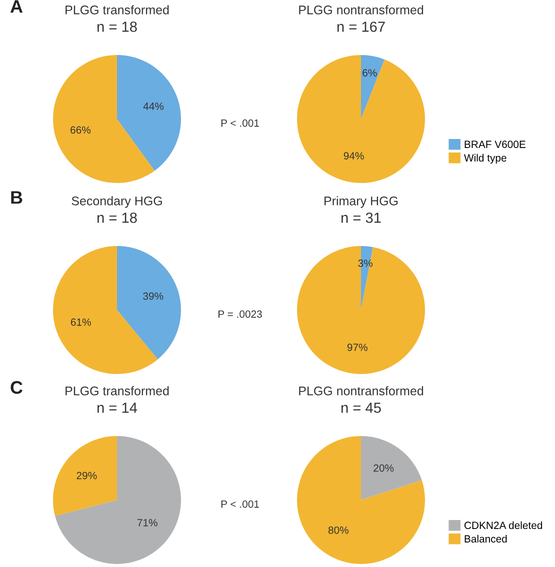 The image size is (555, 567). Describe the element at coordinates (503, 525) in the screenshot. I see `legend-label: CDKN2A deleted` at that location.